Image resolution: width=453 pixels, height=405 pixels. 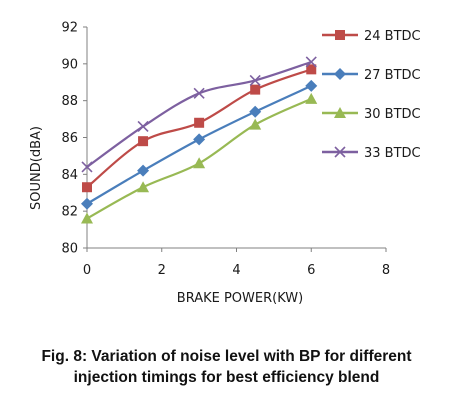 What do you see at coordinates (371, 95) in the screenshot?
I see `legend: 24 BTDC 27 BTDC 30 BTDC 33 BTDC` at bounding box center [371, 95].